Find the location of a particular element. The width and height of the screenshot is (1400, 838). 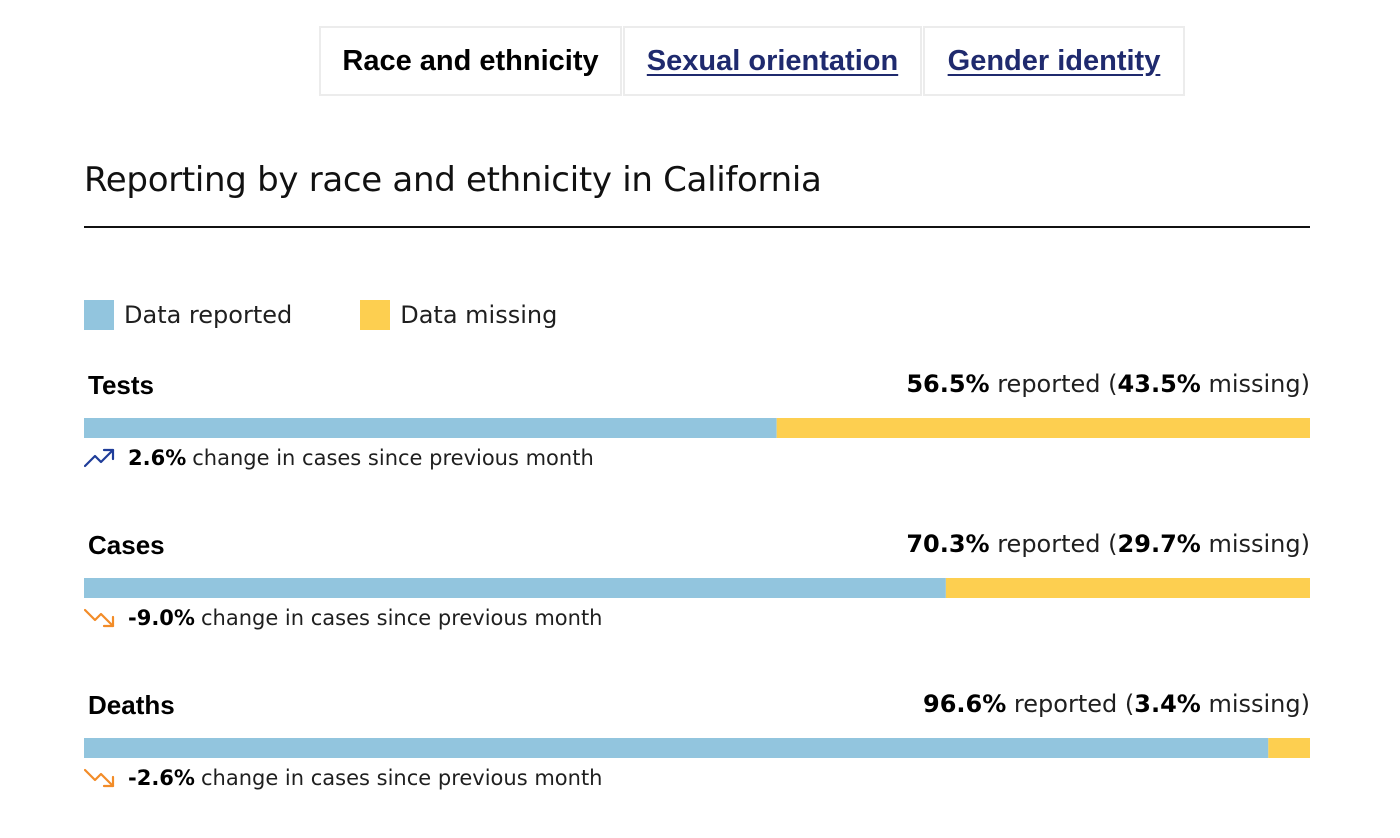

legend-label-missing: Data missing is located at coordinates (479, 315).